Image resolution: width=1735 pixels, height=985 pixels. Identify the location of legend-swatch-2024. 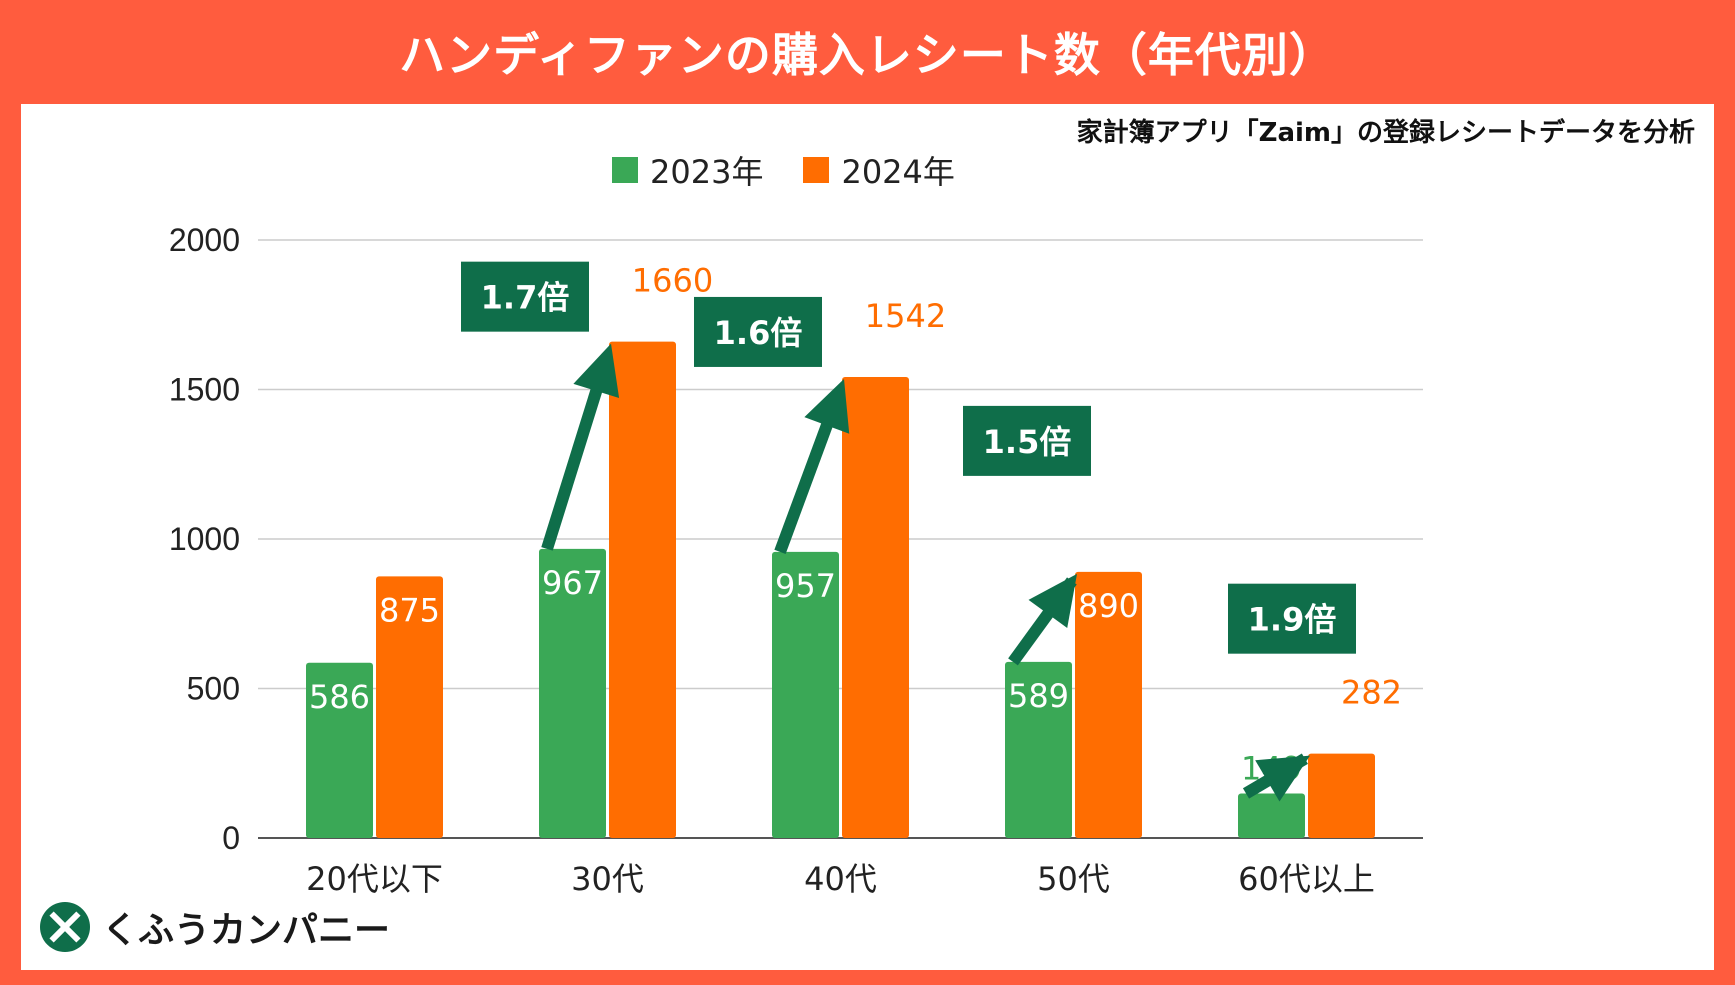
(816, 170).